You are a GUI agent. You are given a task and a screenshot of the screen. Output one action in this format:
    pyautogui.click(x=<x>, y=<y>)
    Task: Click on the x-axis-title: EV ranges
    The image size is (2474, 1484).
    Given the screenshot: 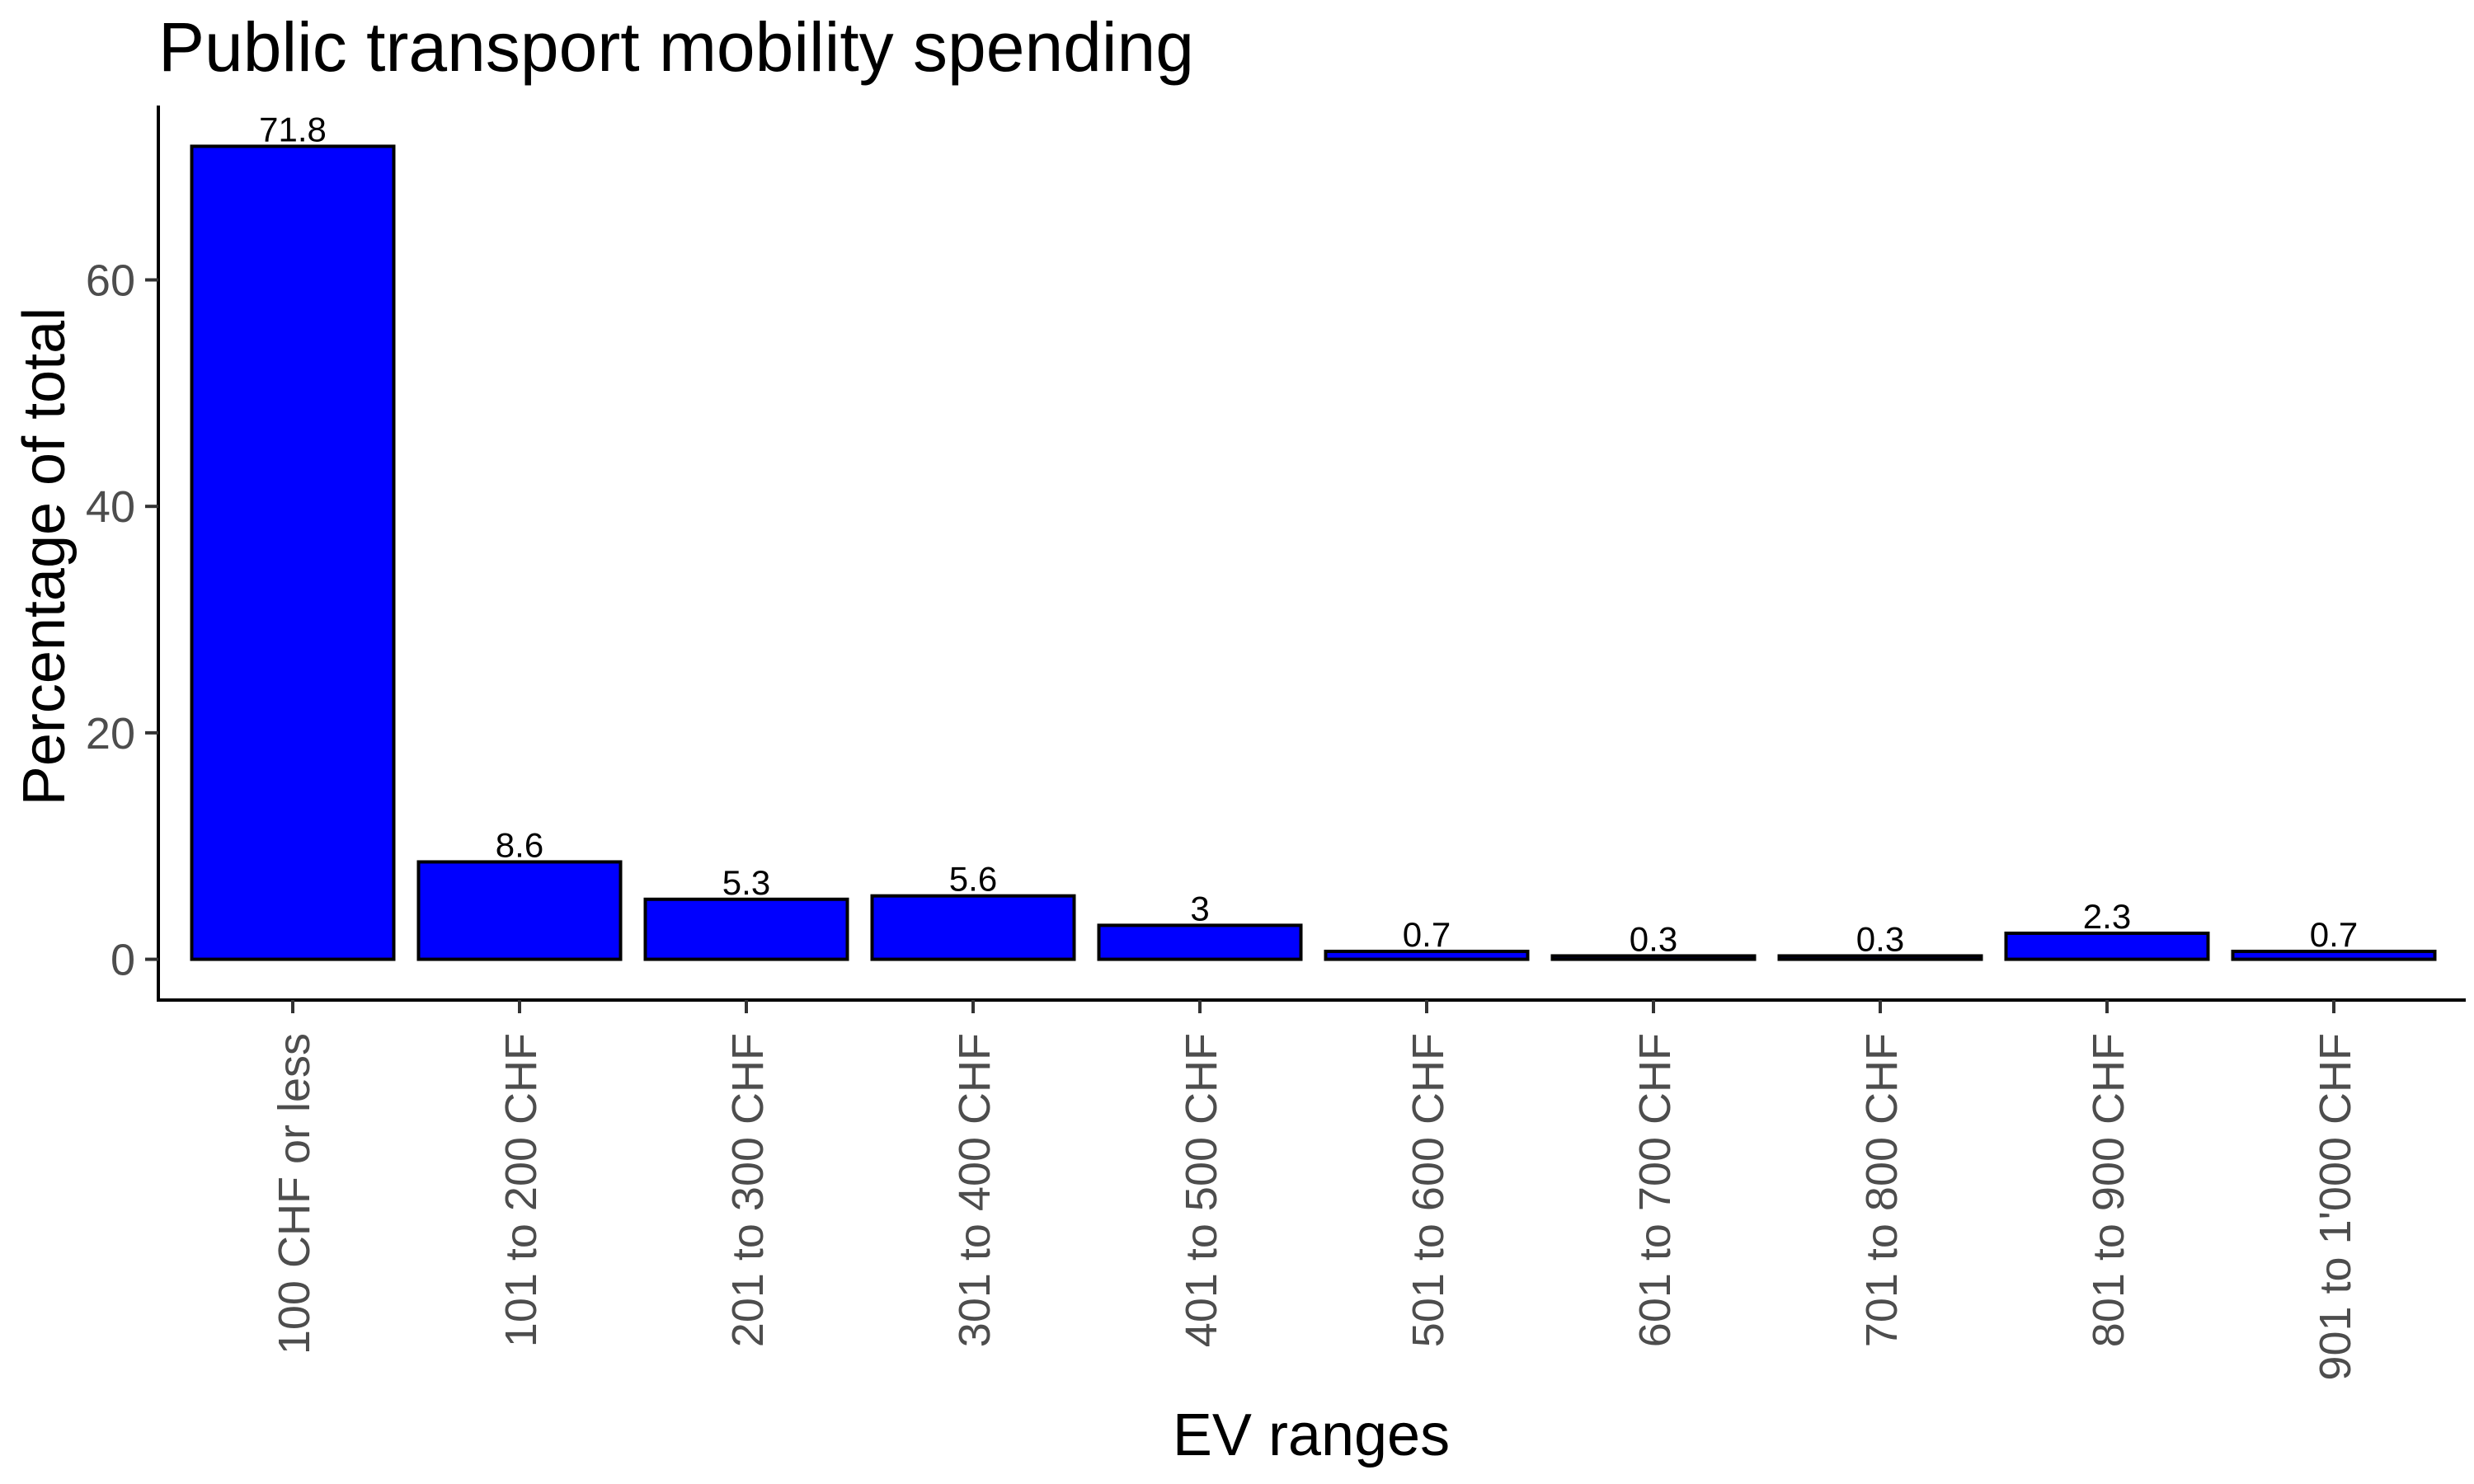 What is the action you would take?
    pyautogui.click(x=1311, y=1435)
    